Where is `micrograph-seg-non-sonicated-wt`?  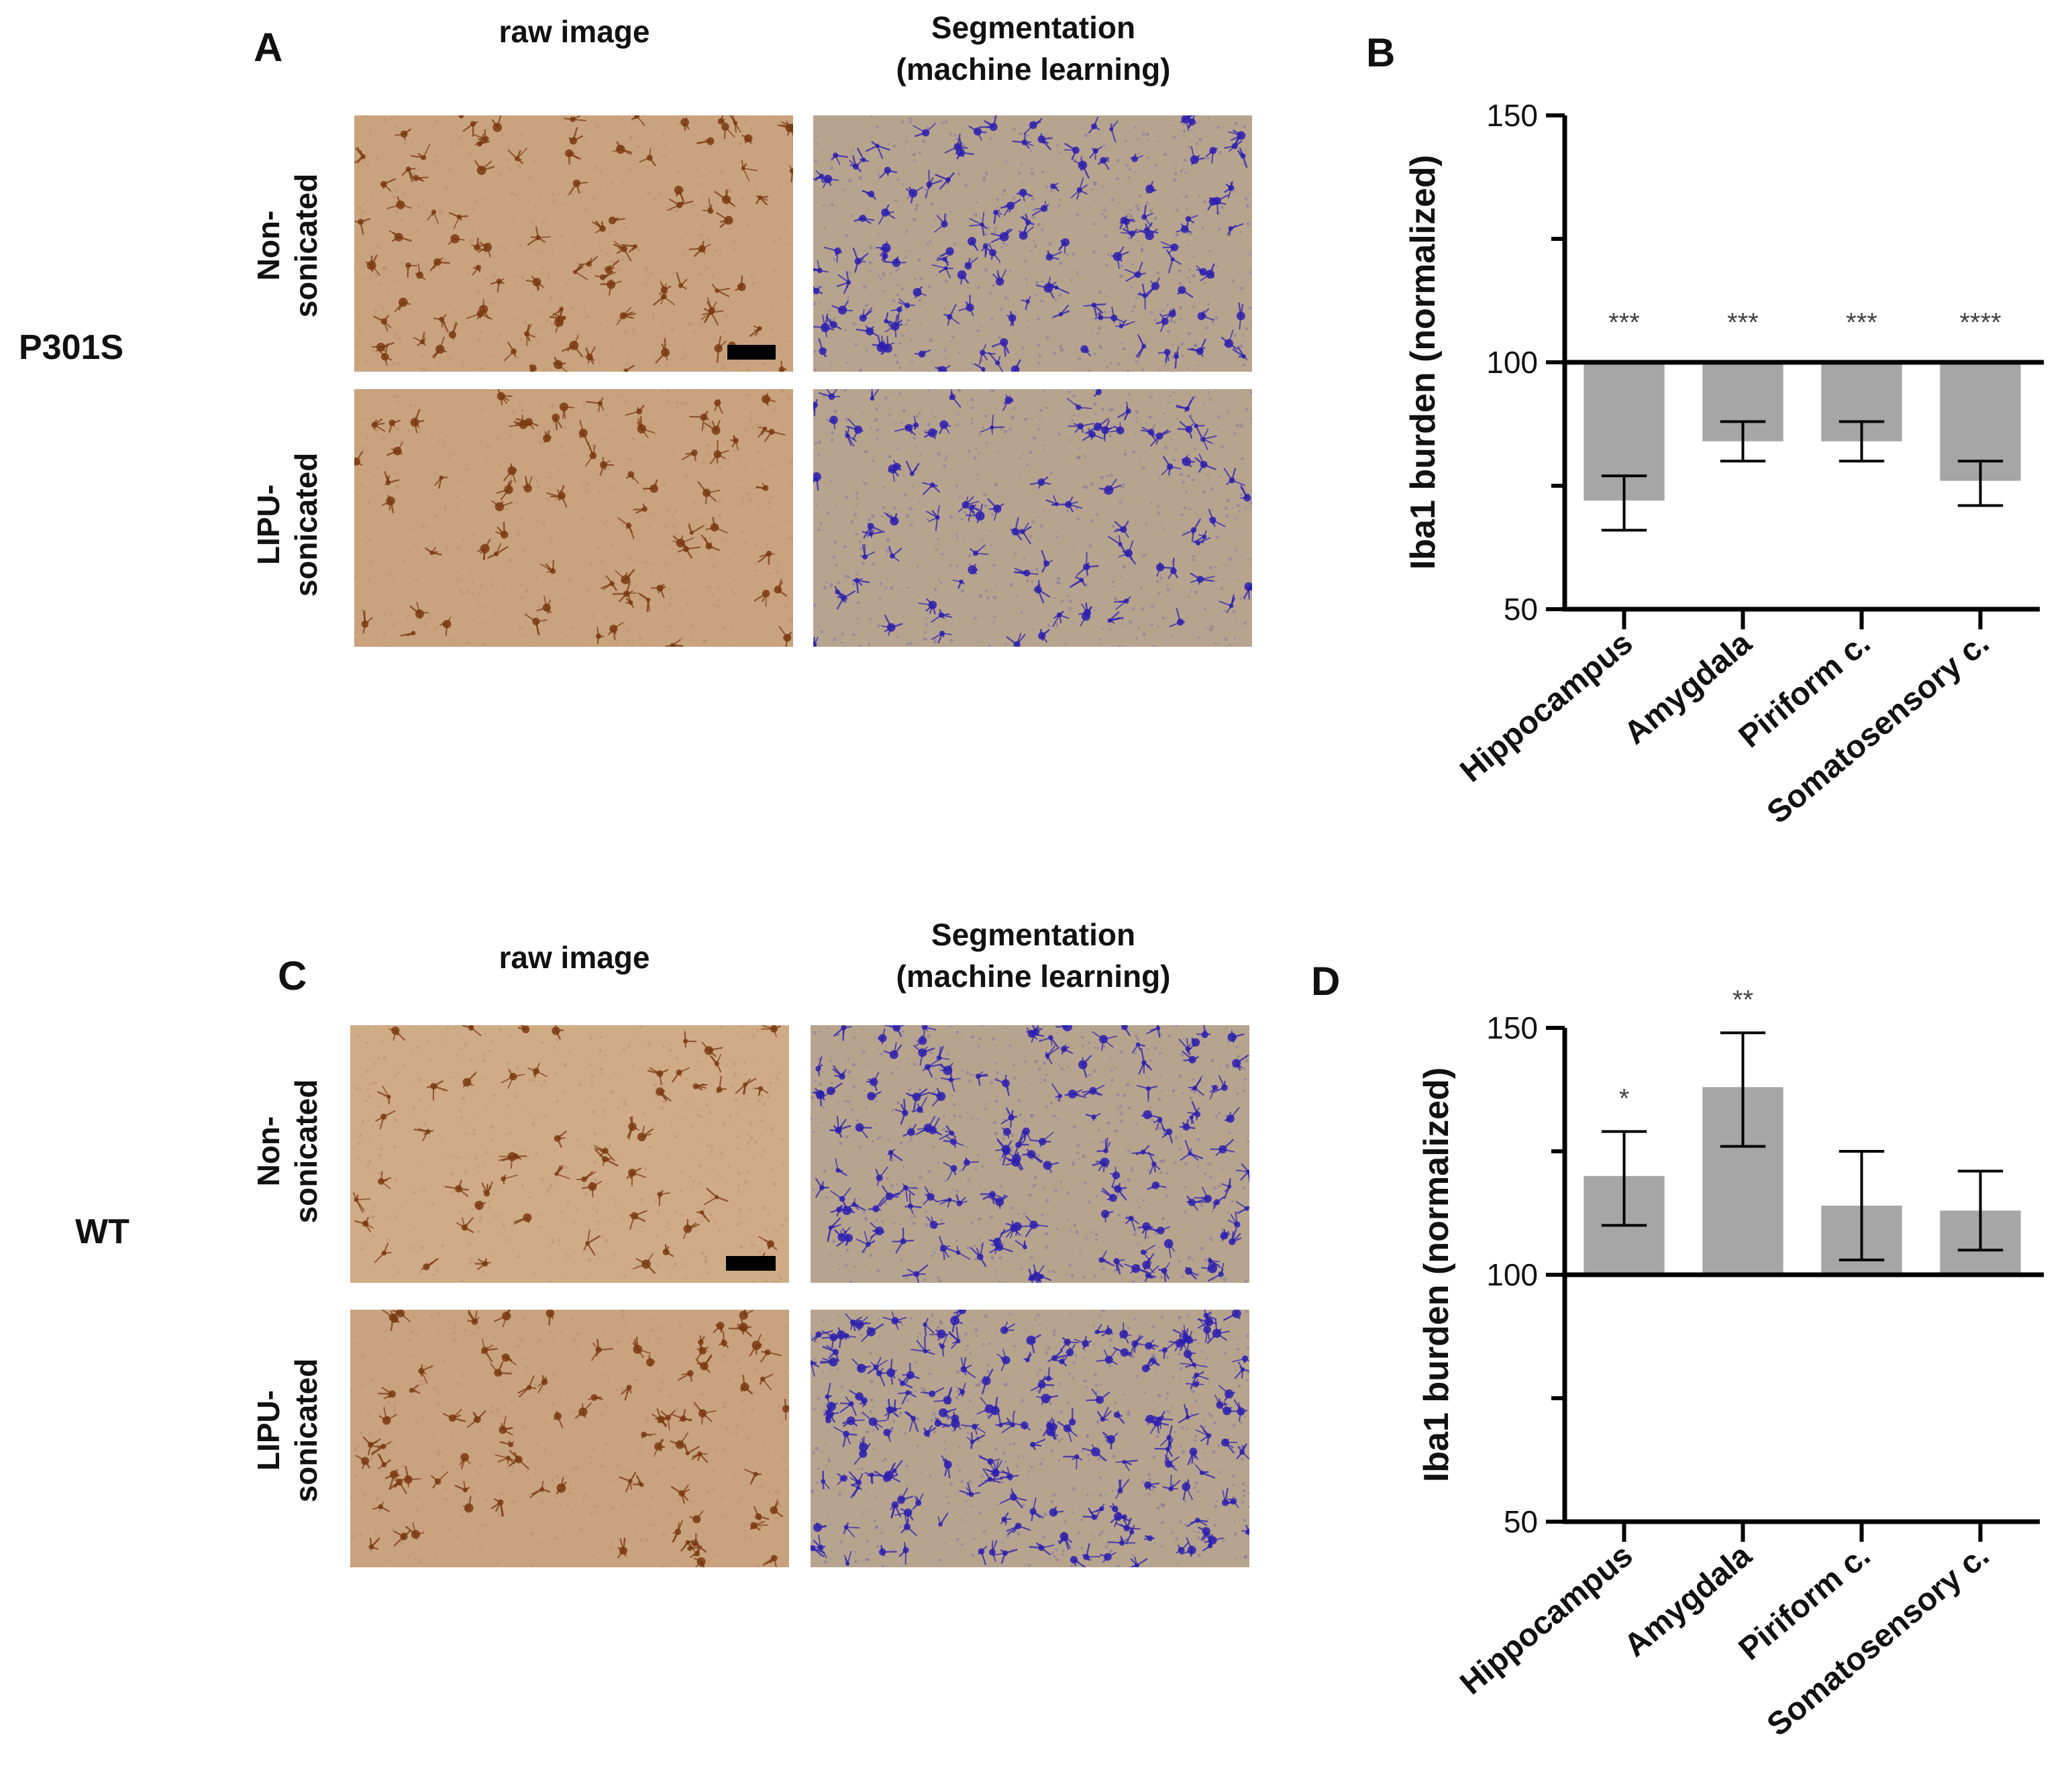
micrograph-seg-non-sonicated-wt is located at coordinates (1030, 1154).